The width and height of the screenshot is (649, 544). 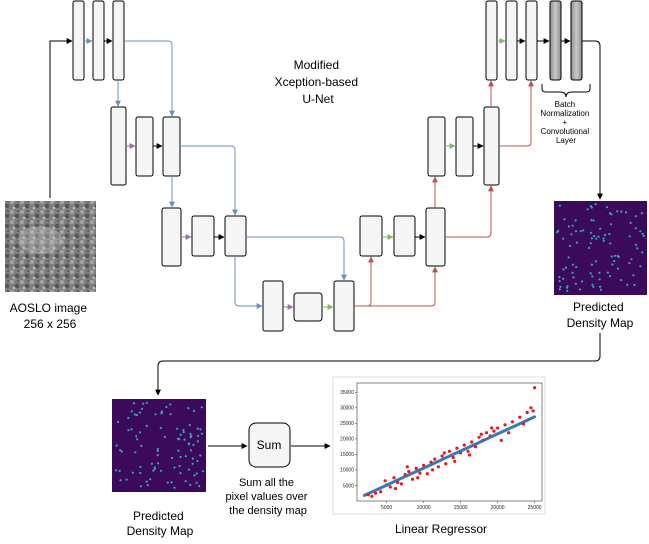 What do you see at coordinates (566, 91) in the screenshot?
I see `bn-brace` at bounding box center [566, 91].